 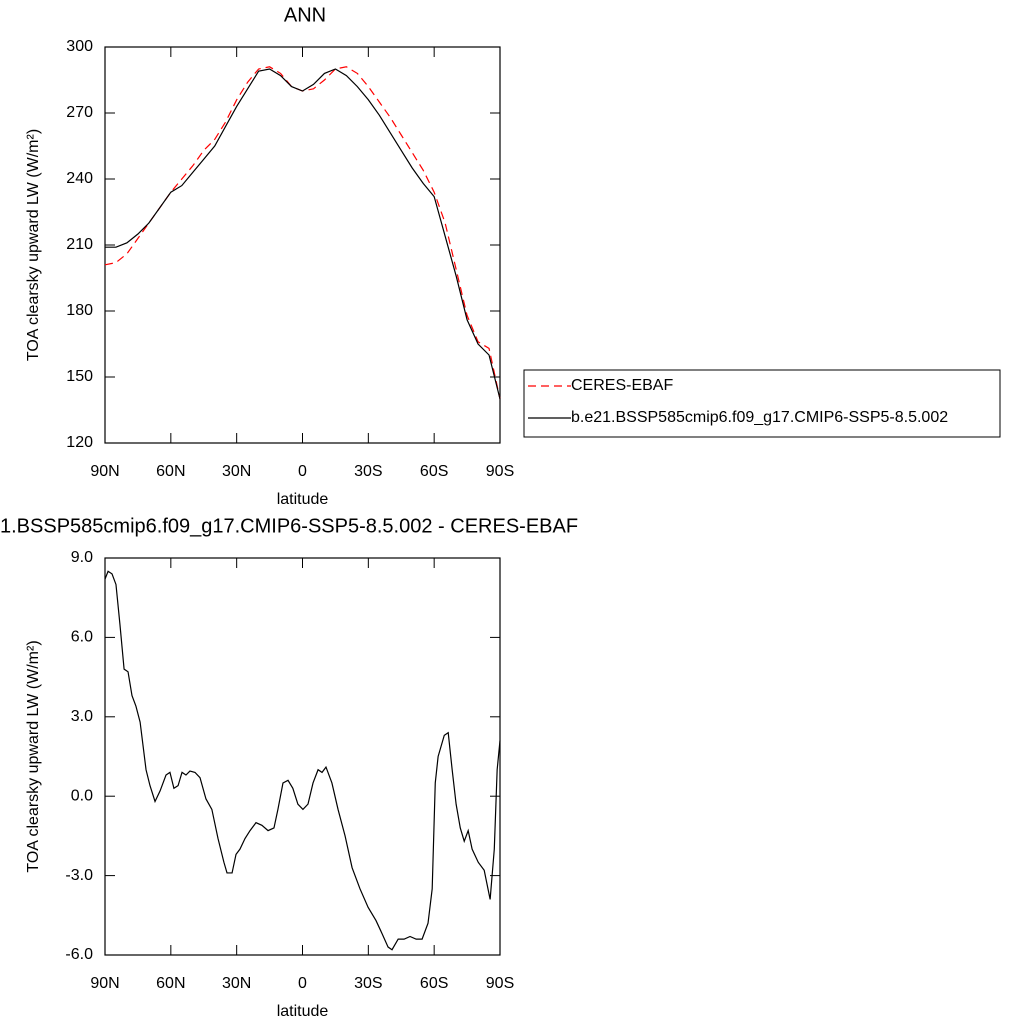 I want to click on y-tick-label: 270, so click(x=79, y=112).